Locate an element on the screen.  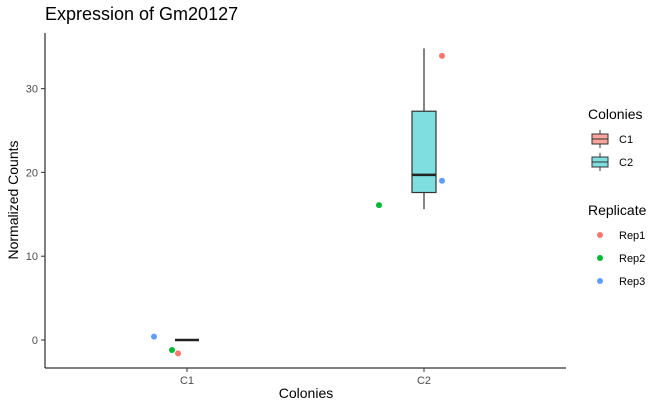
legend-key-rep1 is located at coordinates (600, 235).